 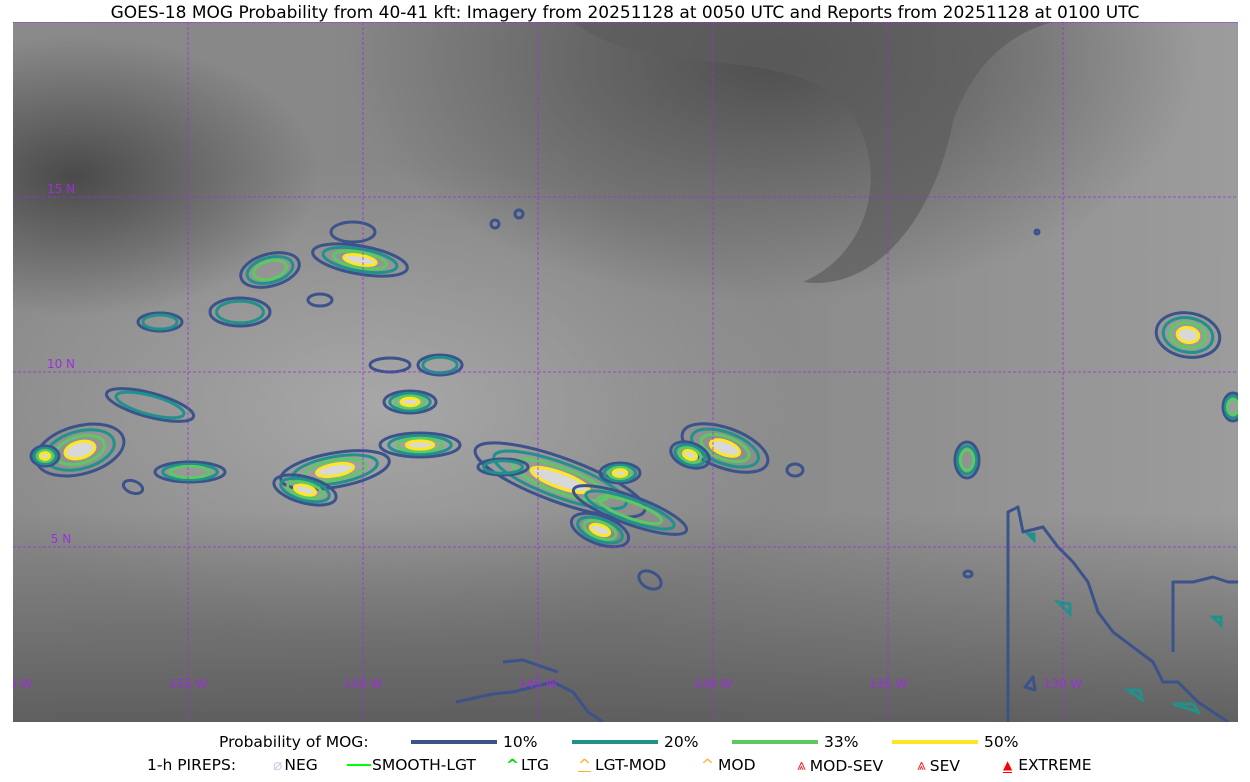 I want to click on double-caret-icon: ⩓, so click(x=921, y=765).